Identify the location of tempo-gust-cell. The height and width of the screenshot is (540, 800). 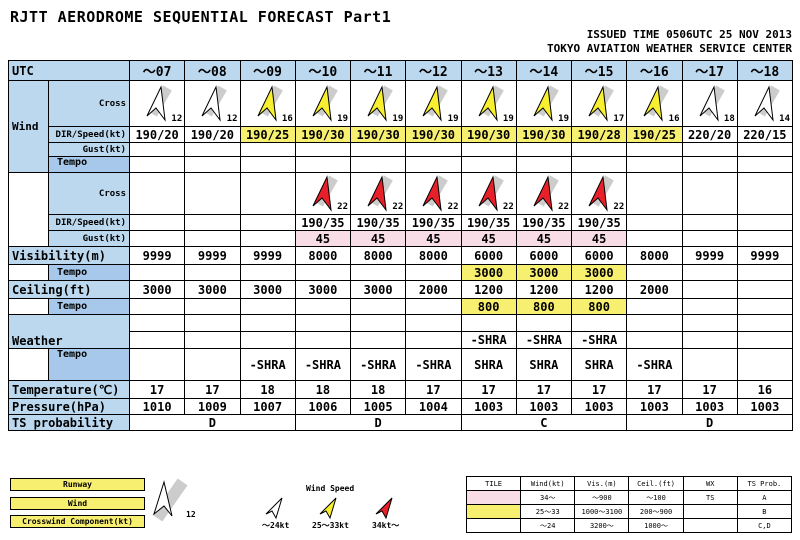
(267, 238).